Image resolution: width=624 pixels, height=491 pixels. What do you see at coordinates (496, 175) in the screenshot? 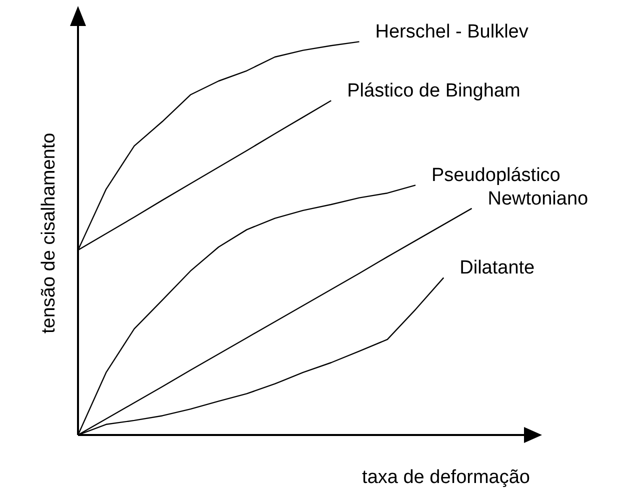
I see `series-label: Pseudoplástico` at bounding box center [496, 175].